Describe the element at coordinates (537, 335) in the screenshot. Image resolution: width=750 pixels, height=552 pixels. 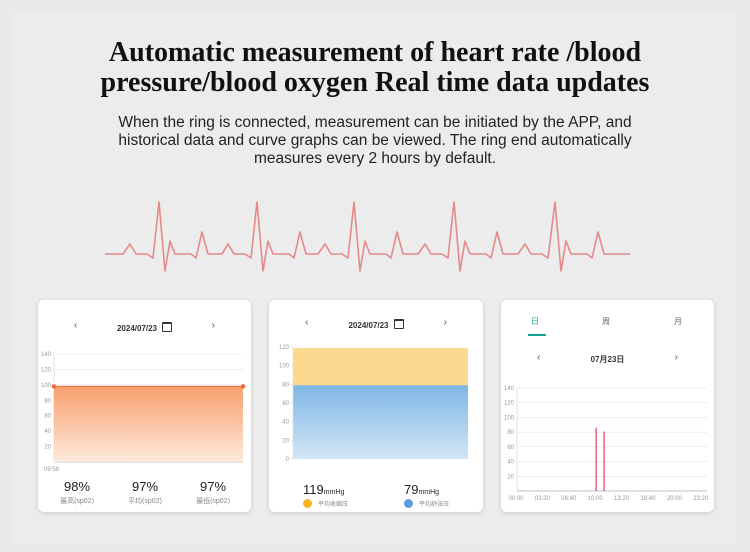
I see `active-tab-indicator` at that location.